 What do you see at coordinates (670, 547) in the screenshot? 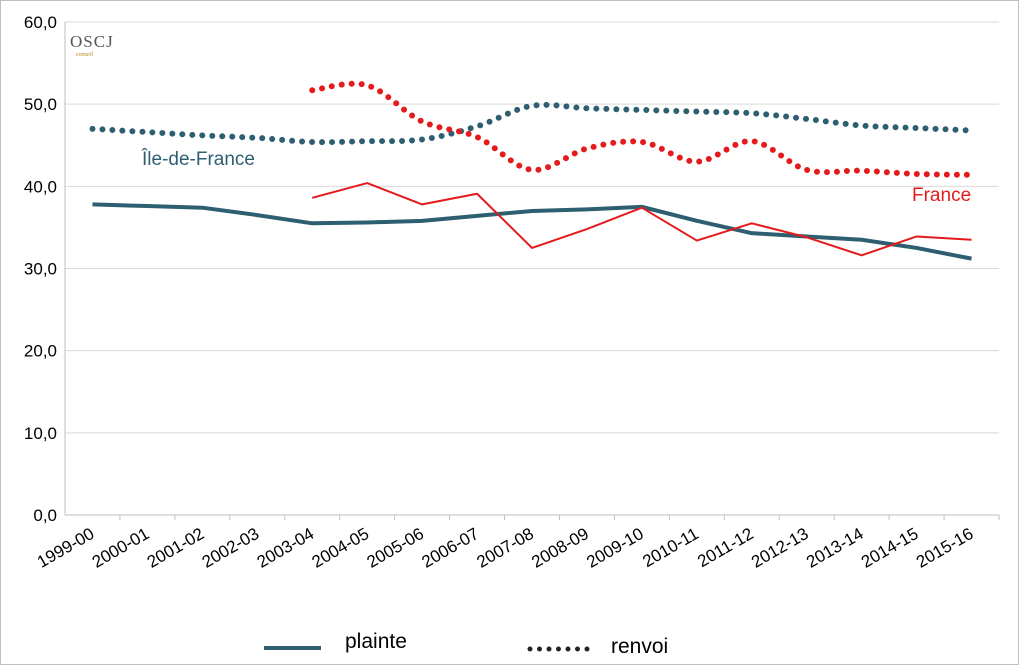
I see `x-tick-label: 2010-11` at bounding box center [670, 547].